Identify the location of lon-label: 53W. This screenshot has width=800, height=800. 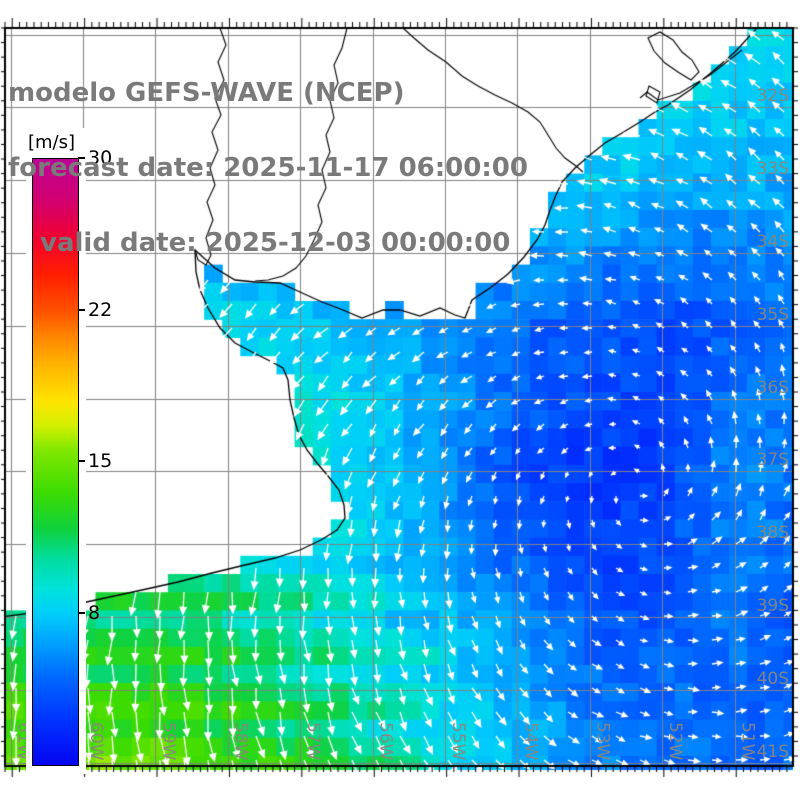
(602, 740).